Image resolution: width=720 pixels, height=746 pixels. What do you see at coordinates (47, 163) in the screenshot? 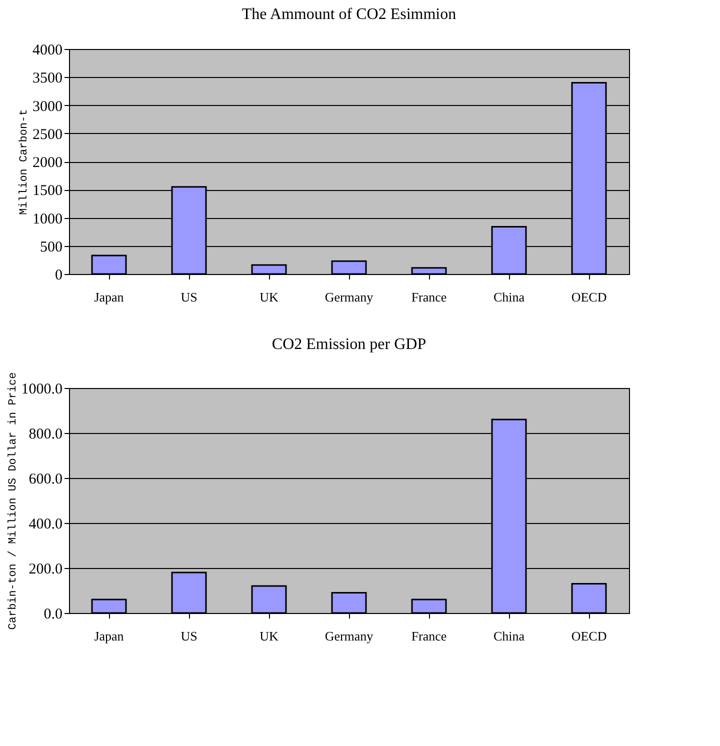
I see `y-tick-label: 2000` at bounding box center [47, 163].